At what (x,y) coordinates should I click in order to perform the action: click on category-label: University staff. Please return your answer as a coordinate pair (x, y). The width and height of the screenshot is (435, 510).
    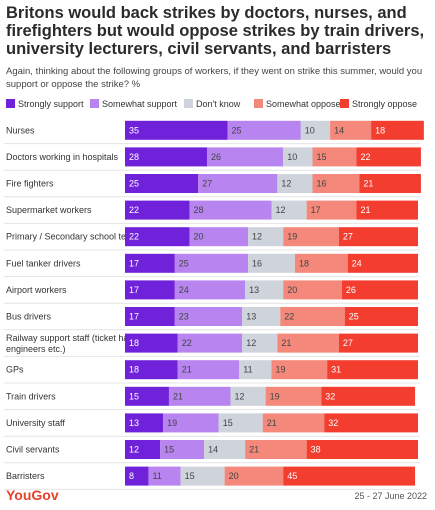
    Looking at the image, I should click on (35, 423).